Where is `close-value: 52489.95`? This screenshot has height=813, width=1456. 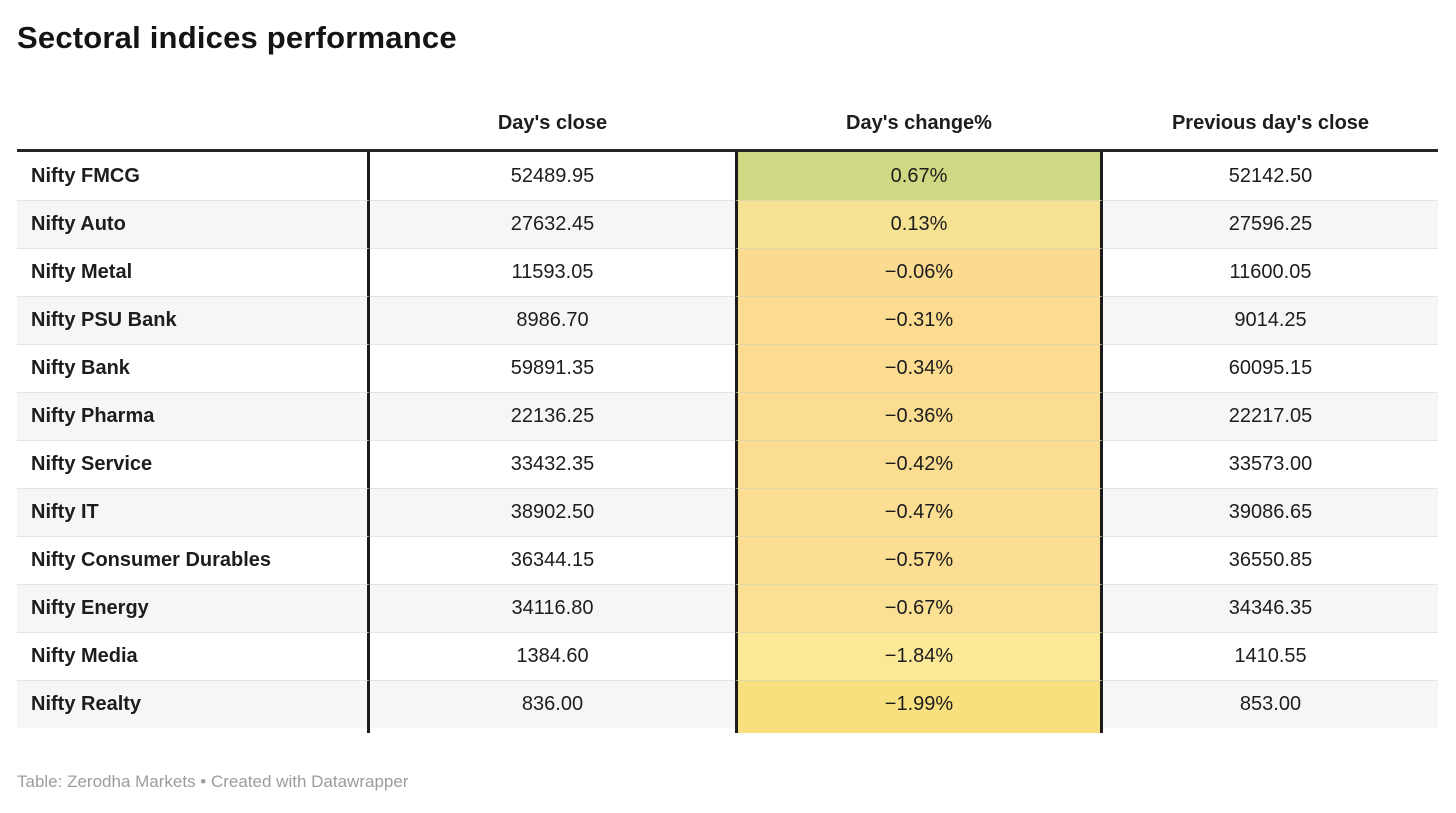
close-value: 52489.95 is located at coordinates (552, 176).